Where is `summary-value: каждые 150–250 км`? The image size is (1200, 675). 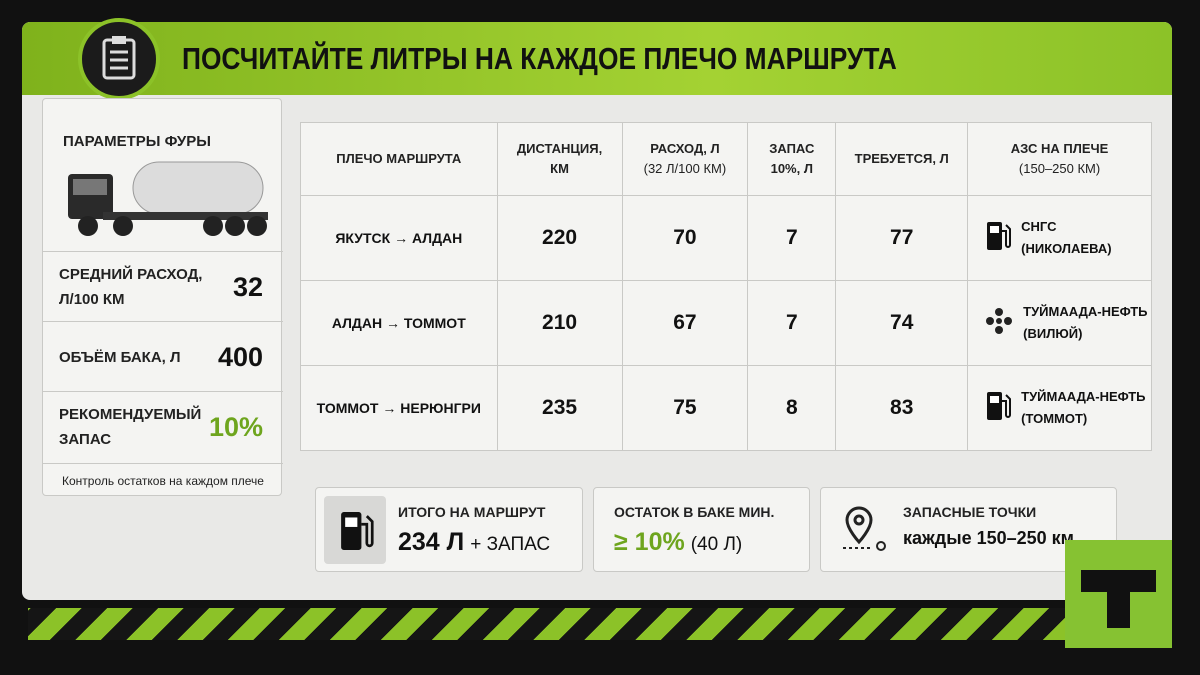
summary-value: каждые 150–250 км is located at coordinates (988, 538).